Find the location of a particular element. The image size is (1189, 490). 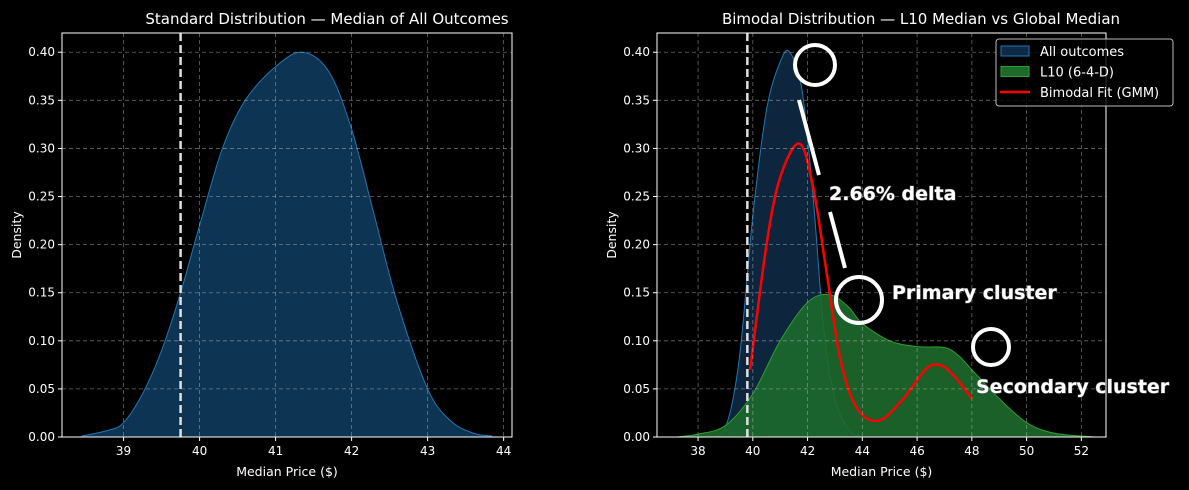

legend-label: All outcomes is located at coordinates (1082, 52).